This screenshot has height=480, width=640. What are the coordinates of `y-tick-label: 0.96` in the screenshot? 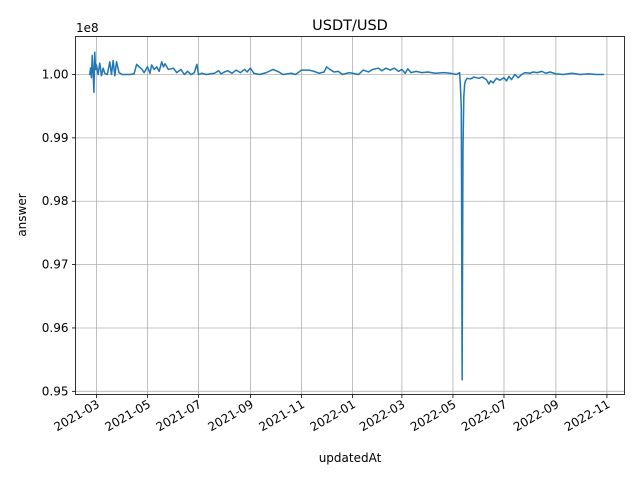 It's located at (55, 328).